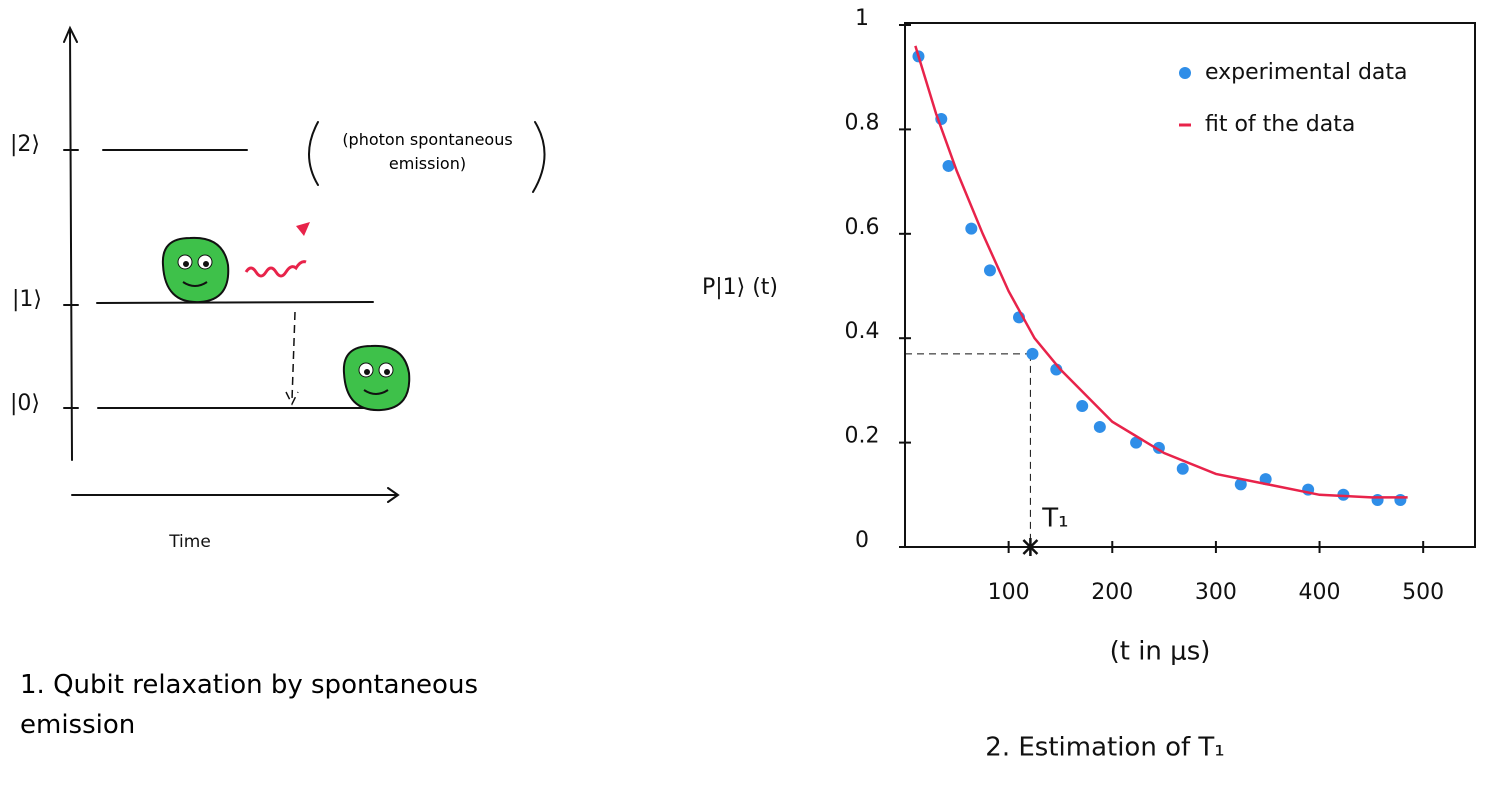 The height and width of the screenshot is (796, 1488). Describe the element at coordinates (1320, 592) in the screenshot. I see `x-tick-label: 400` at that location.